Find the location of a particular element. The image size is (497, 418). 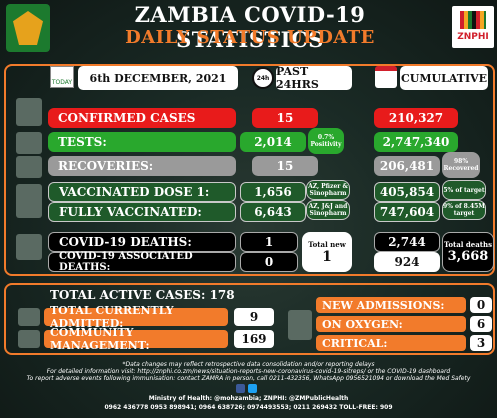

test-tube-icon is located at coordinates (29, 143).